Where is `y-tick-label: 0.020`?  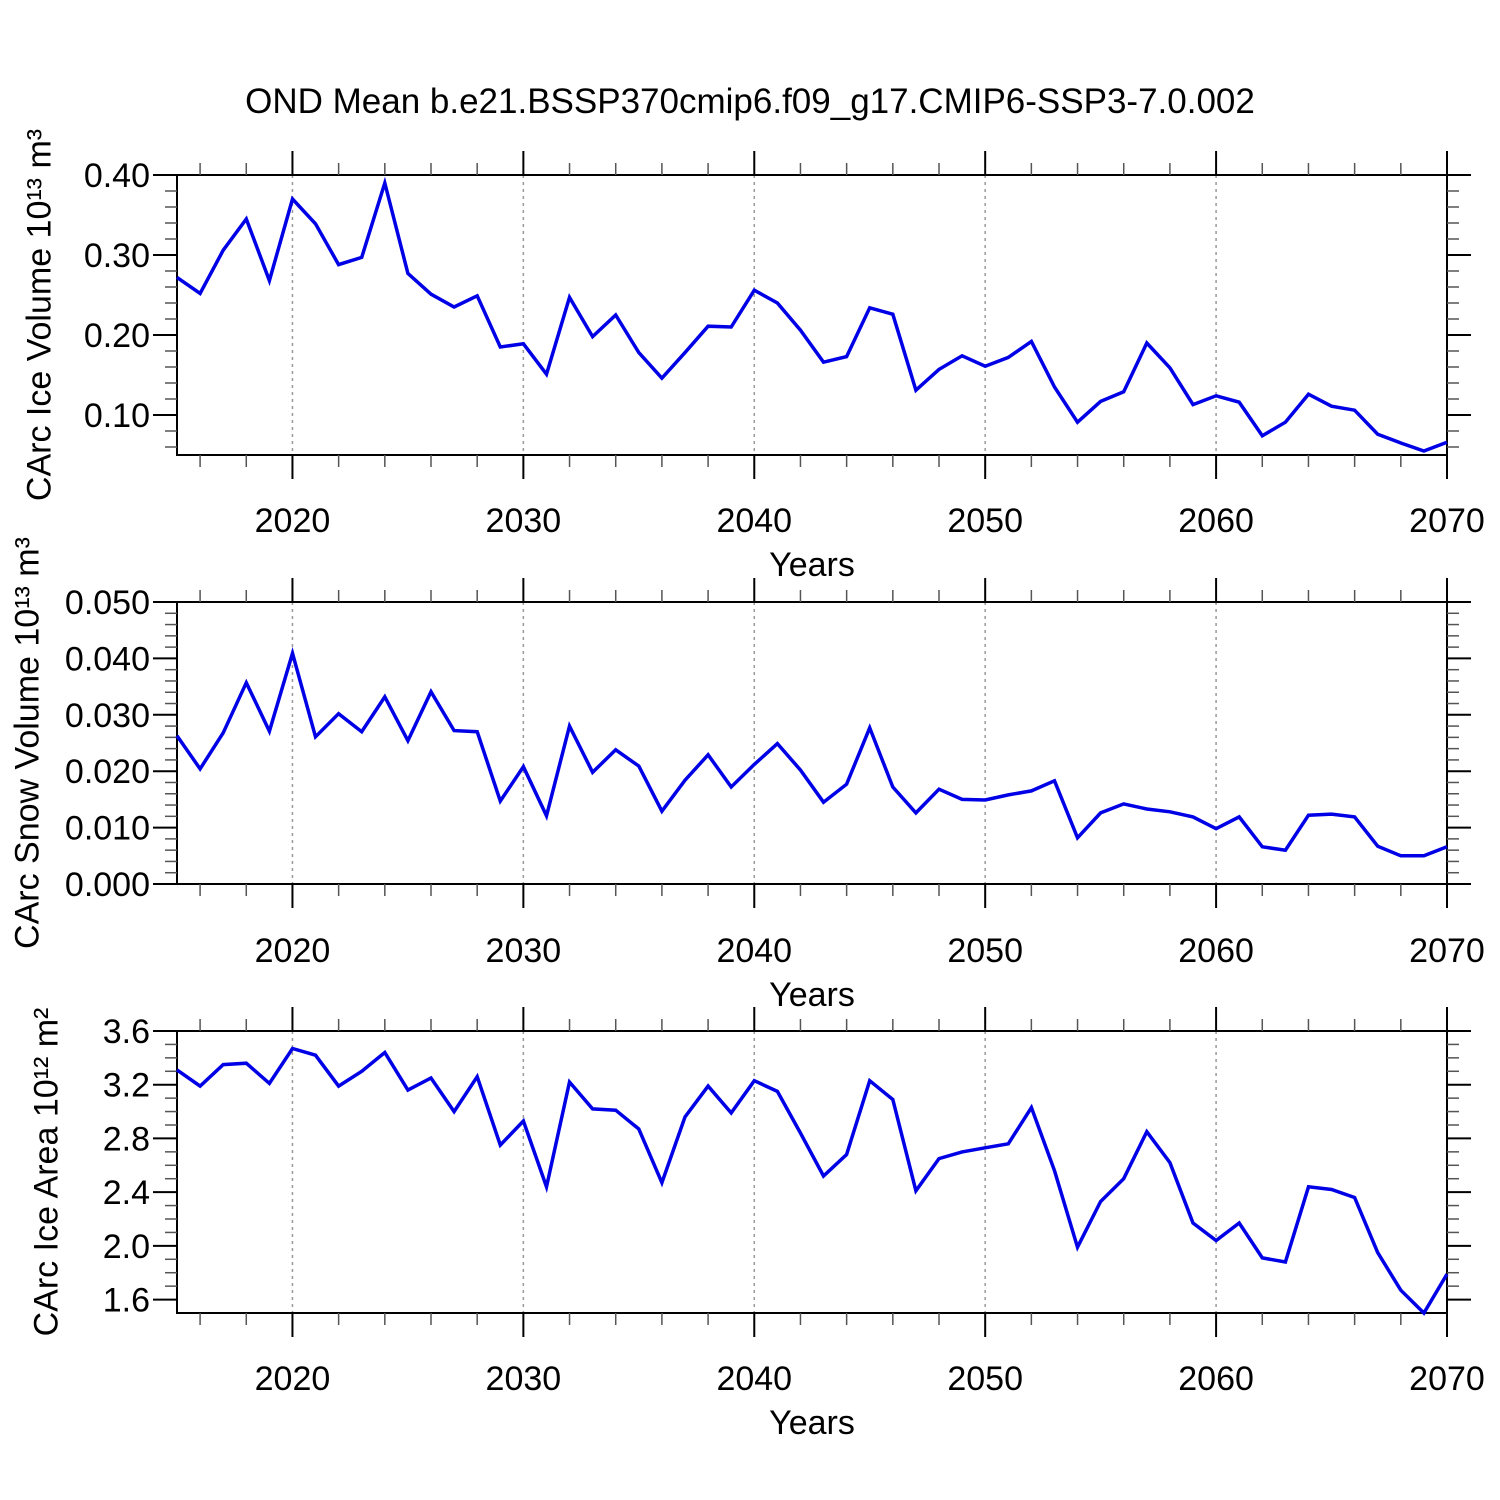 y-tick-label: 0.020 is located at coordinates (107, 772).